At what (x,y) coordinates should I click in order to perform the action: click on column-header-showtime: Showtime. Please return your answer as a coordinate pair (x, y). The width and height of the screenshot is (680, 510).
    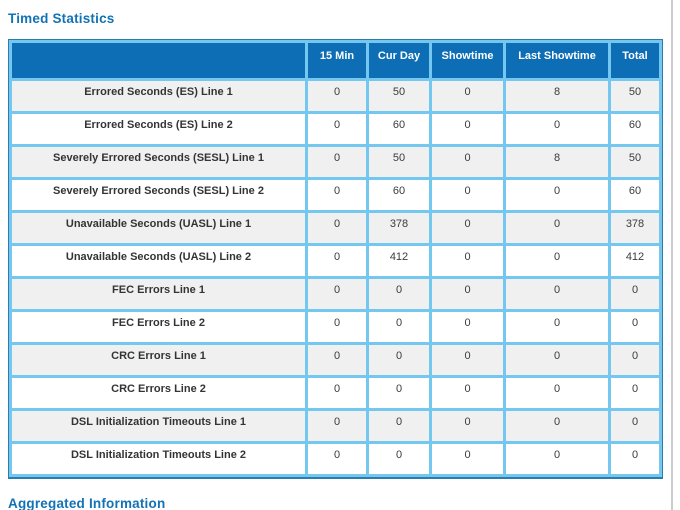
    Looking at the image, I should click on (467, 60).